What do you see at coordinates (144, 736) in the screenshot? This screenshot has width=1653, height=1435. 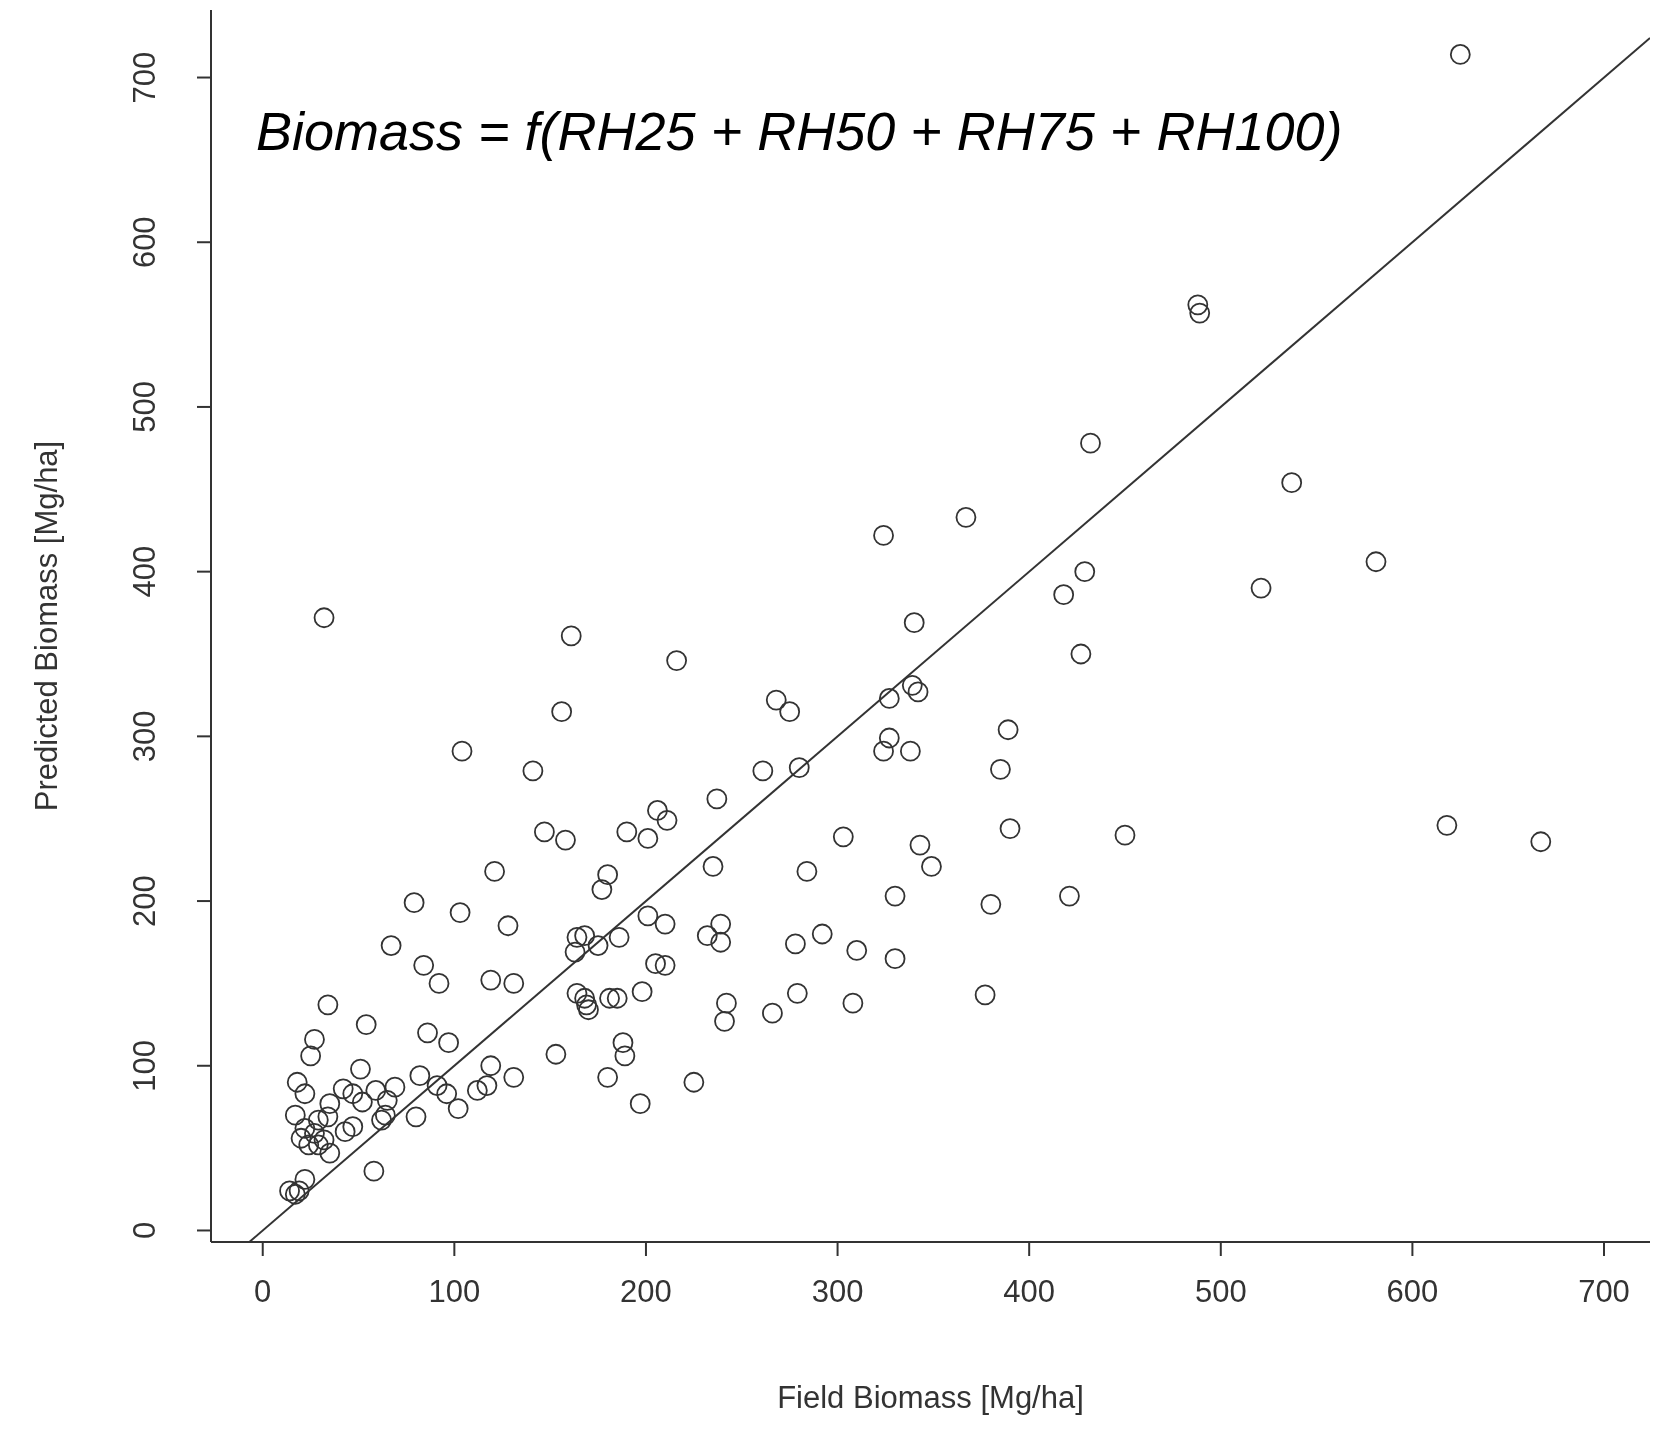 I see `y-tick-label: 300` at bounding box center [144, 736].